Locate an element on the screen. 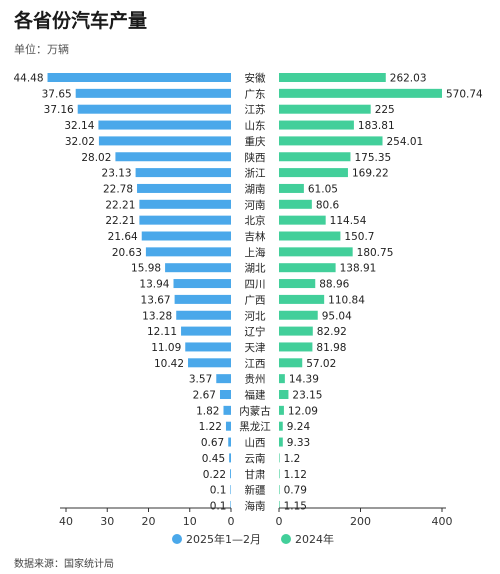  value-label-right-26: 0.79 is located at coordinates (295, 491).